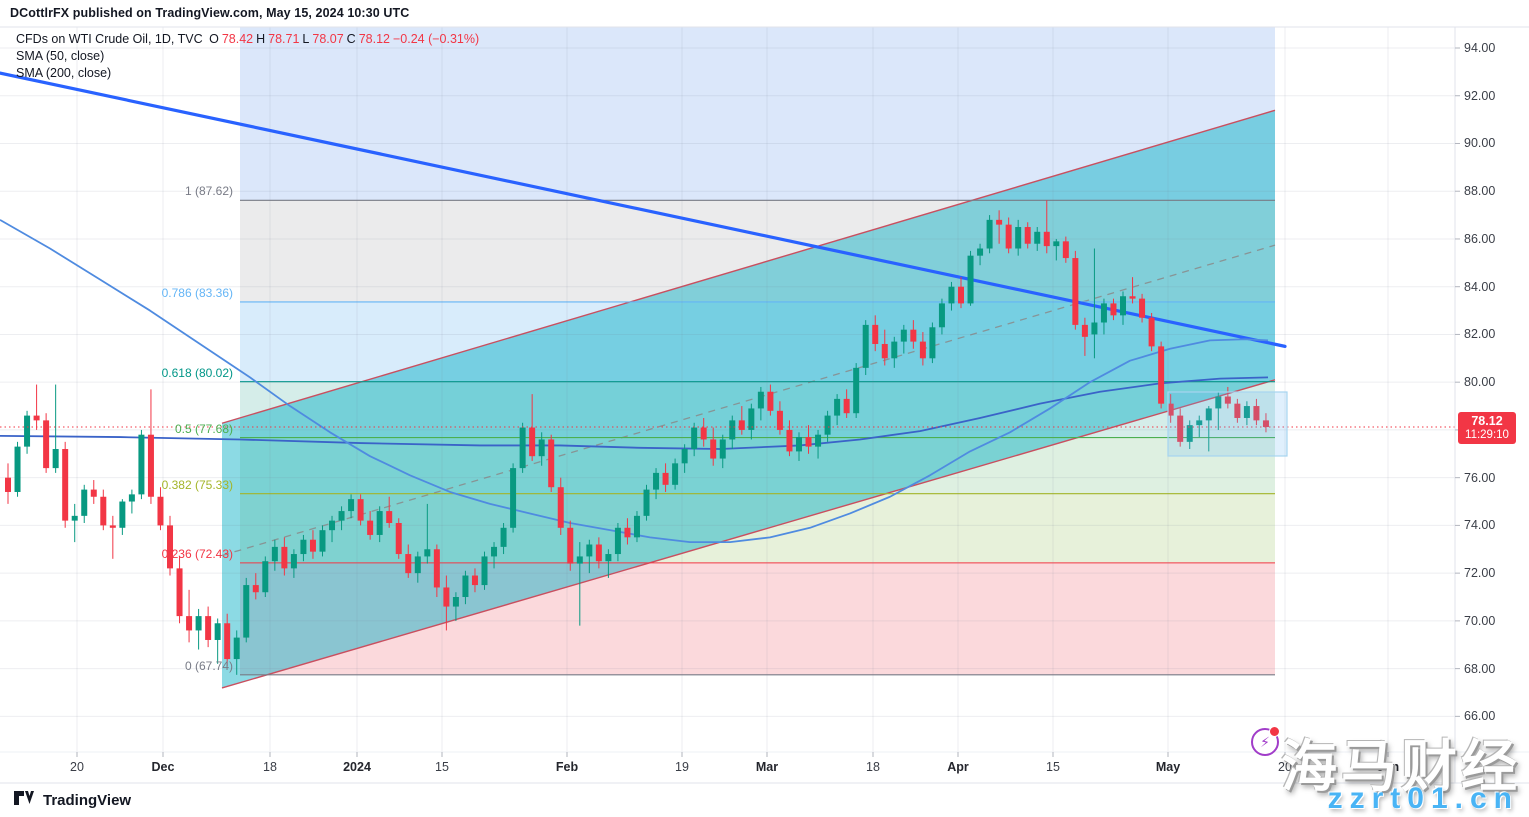 Image resolution: width=1529 pixels, height=817 pixels. I want to click on fib-level-label: 0.618 (80.02), so click(197, 372).